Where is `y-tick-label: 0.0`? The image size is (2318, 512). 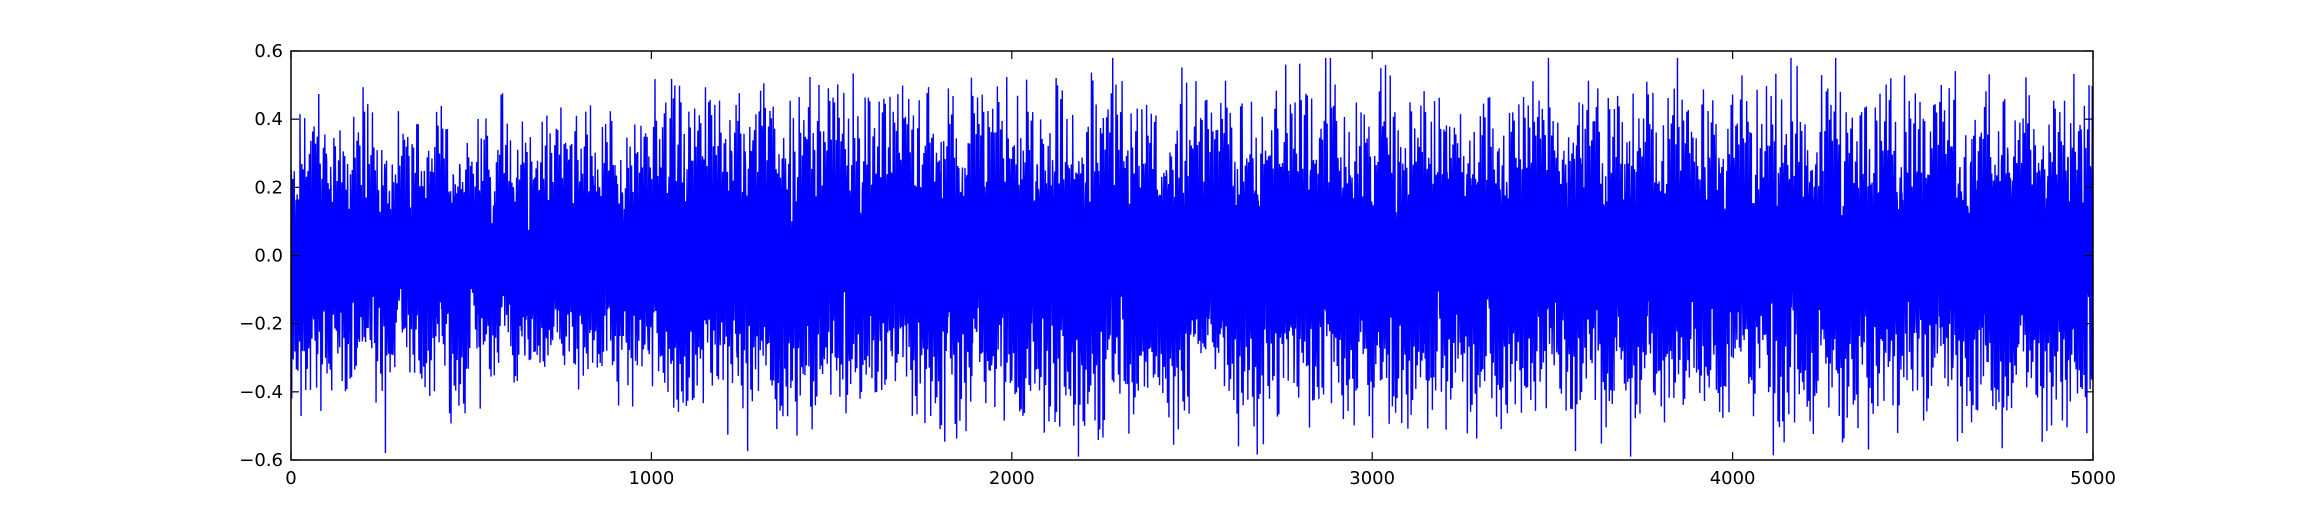
y-tick-label: 0.0 is located at coordinates (268, 256).